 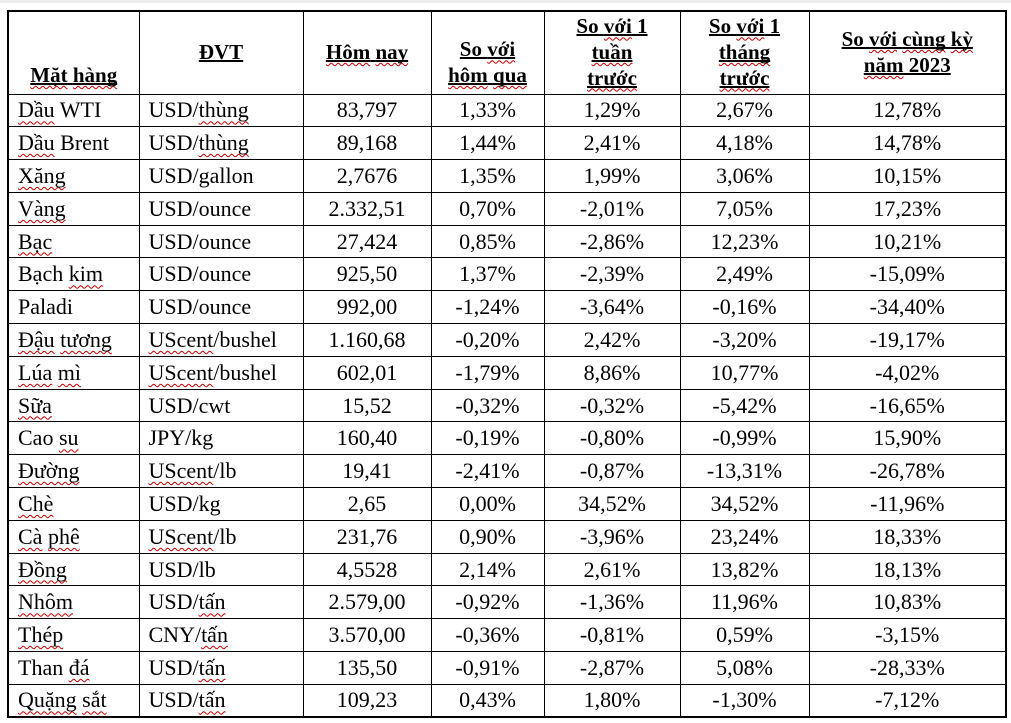 What do you see at coordinates (367, 372) in the screenshot?
I see `today-cell: 602,01` at bounding box center [367, 372].